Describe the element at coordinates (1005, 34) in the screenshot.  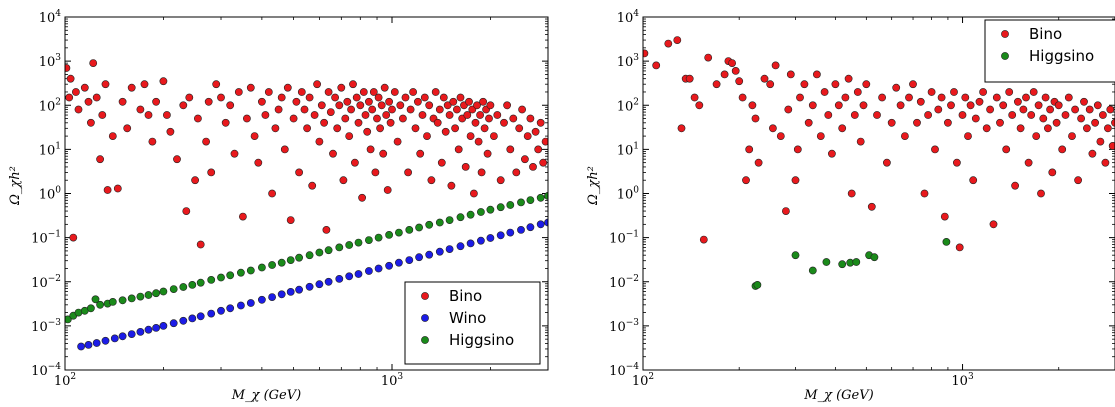
I see `legend-marker-bino` at that location.